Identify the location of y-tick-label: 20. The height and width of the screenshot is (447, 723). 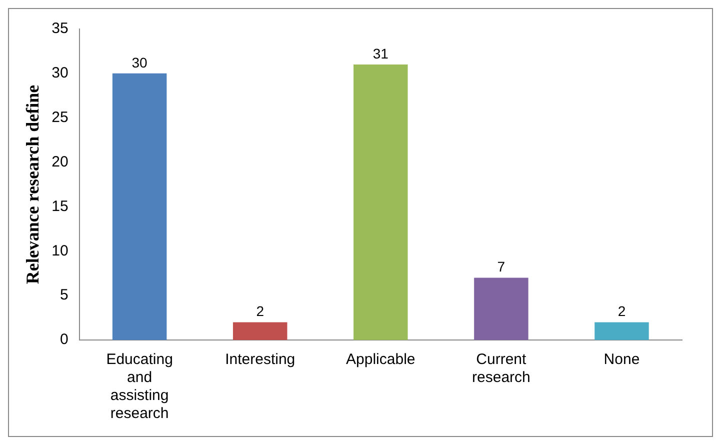
(60, 161).